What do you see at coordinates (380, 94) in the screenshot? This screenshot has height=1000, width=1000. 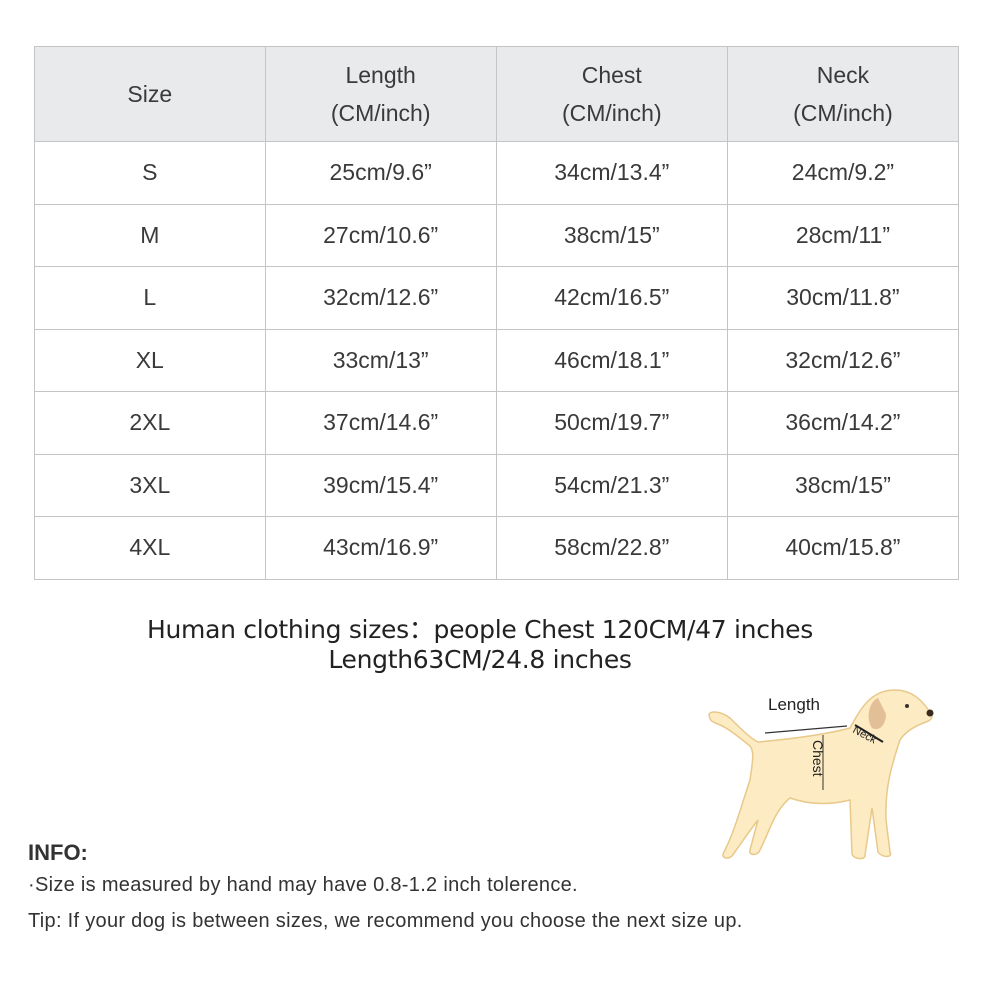 I see `column-header: Length (CM/inch)` at bounding box center [380, 94].